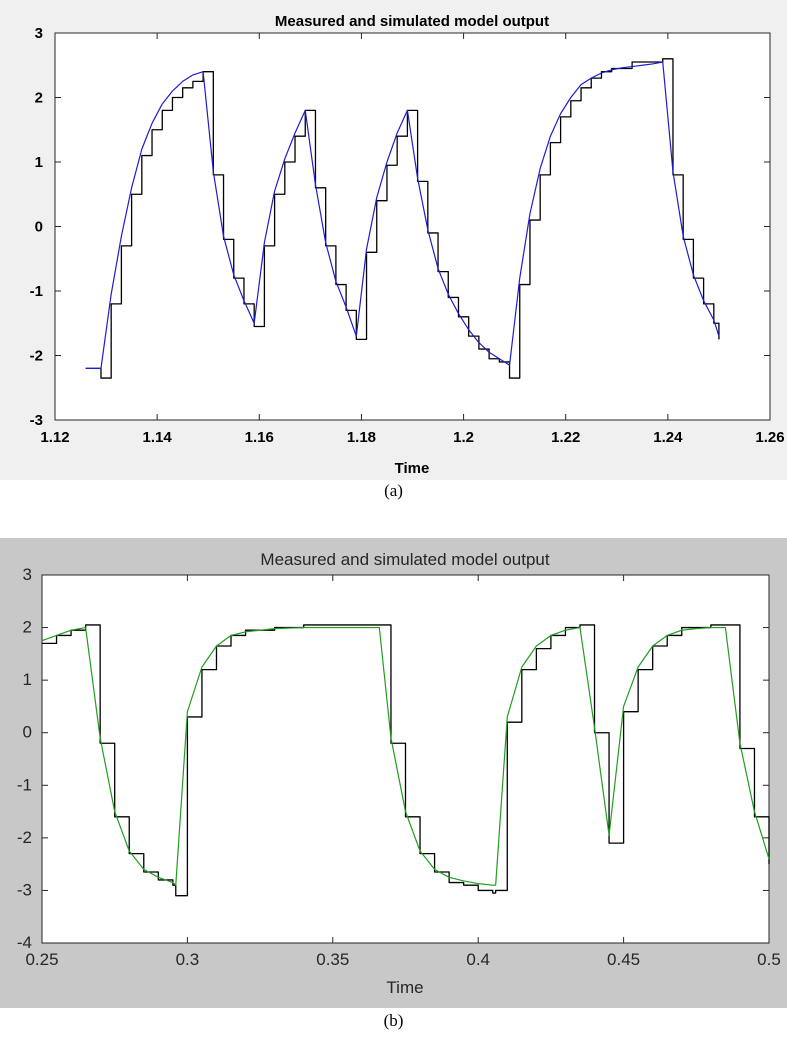 This screenshot has height=1039, width=787. Describe the element at coordinates (259, 437) in the screenshot. I see `x-tick-label: 1.16` at that location.